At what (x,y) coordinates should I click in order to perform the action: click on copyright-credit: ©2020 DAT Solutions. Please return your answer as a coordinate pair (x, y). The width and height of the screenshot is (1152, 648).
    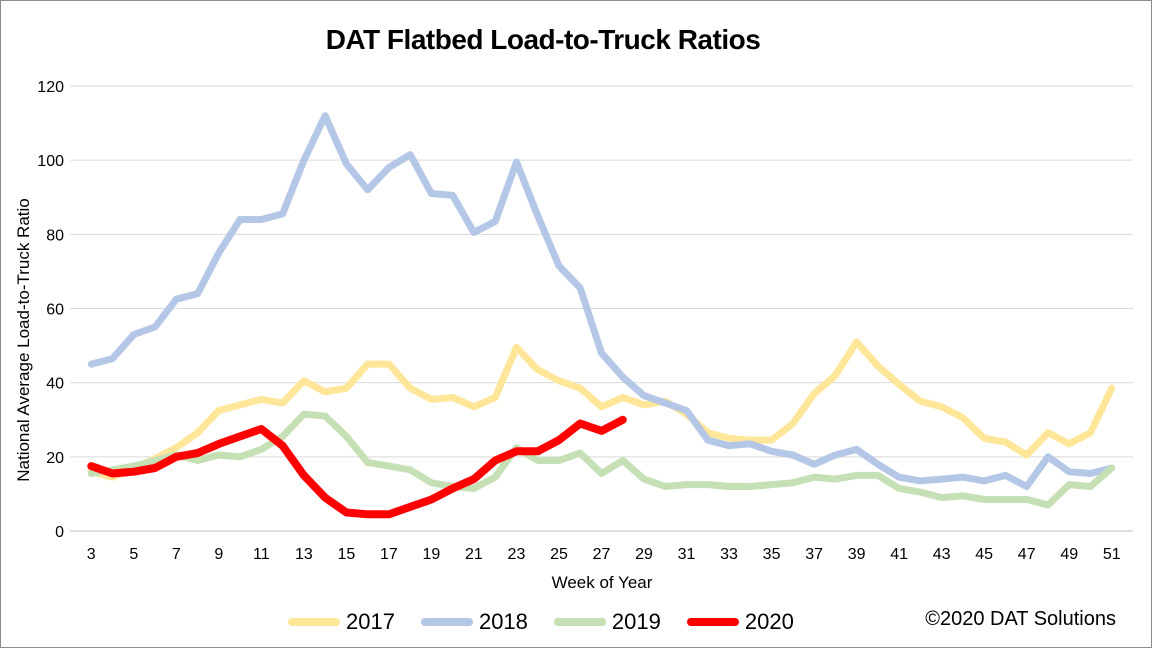
    Looking at the image, I should click on (1020, 619).